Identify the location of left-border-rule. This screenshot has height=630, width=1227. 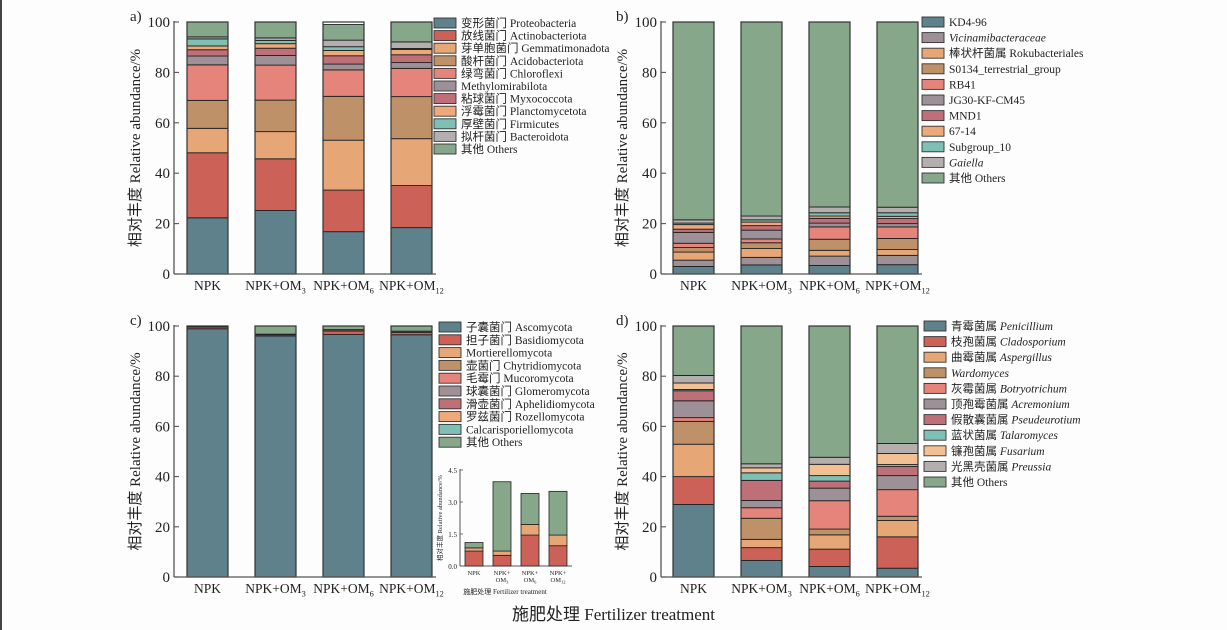
(1, 315).